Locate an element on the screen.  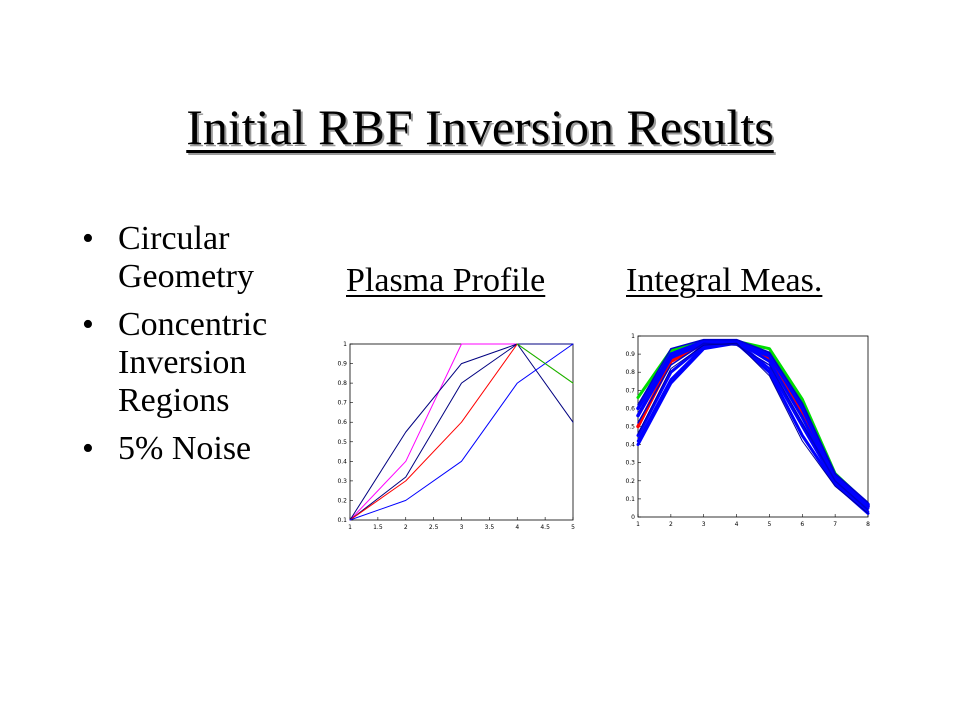
bullet-item: • 5% Noise is located at coordinates (207, 449).